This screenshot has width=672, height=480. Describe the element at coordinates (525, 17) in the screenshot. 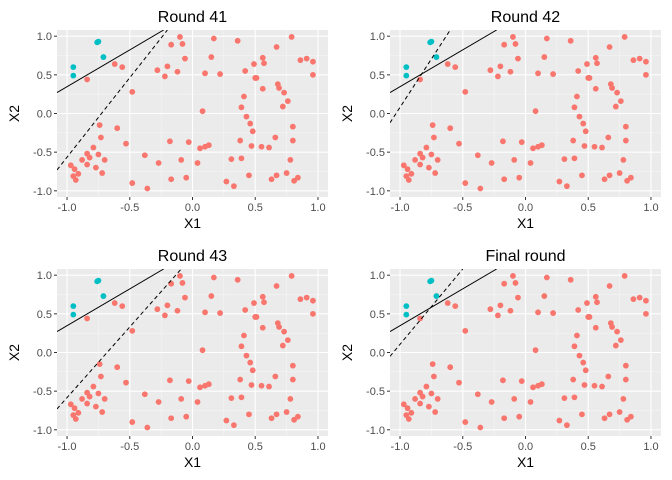

I see `panel-title: Round 42` at that location.